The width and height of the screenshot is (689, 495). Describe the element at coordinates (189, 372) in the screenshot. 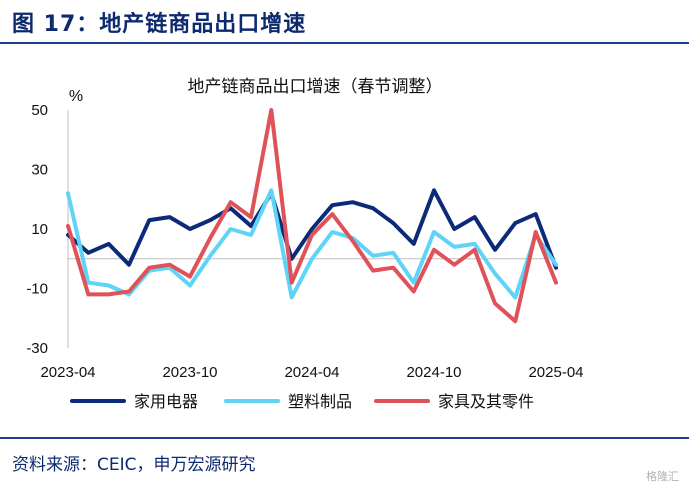

I see `x-tick-label: 2023-10` at that location.